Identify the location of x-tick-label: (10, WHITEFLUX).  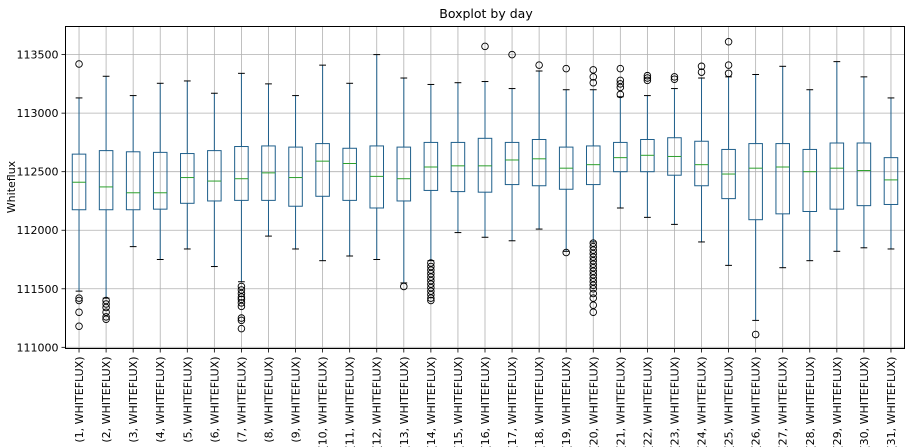
(323, 402).